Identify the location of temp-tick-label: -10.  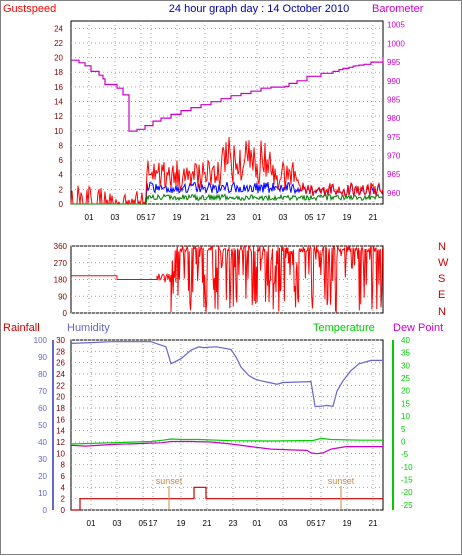
(407, 467).